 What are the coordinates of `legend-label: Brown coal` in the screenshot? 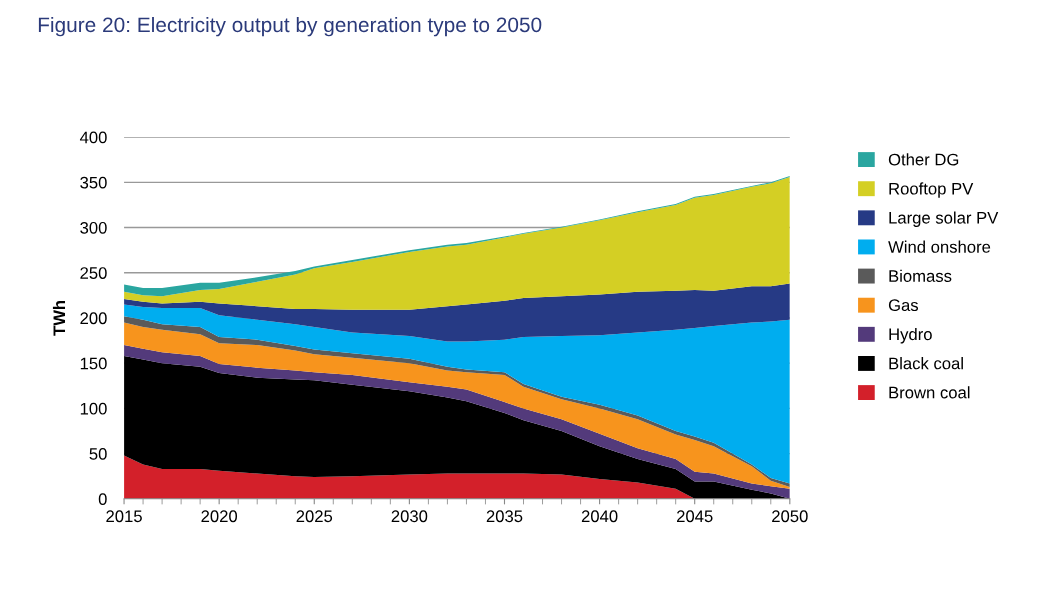 It's located at (929, 392).